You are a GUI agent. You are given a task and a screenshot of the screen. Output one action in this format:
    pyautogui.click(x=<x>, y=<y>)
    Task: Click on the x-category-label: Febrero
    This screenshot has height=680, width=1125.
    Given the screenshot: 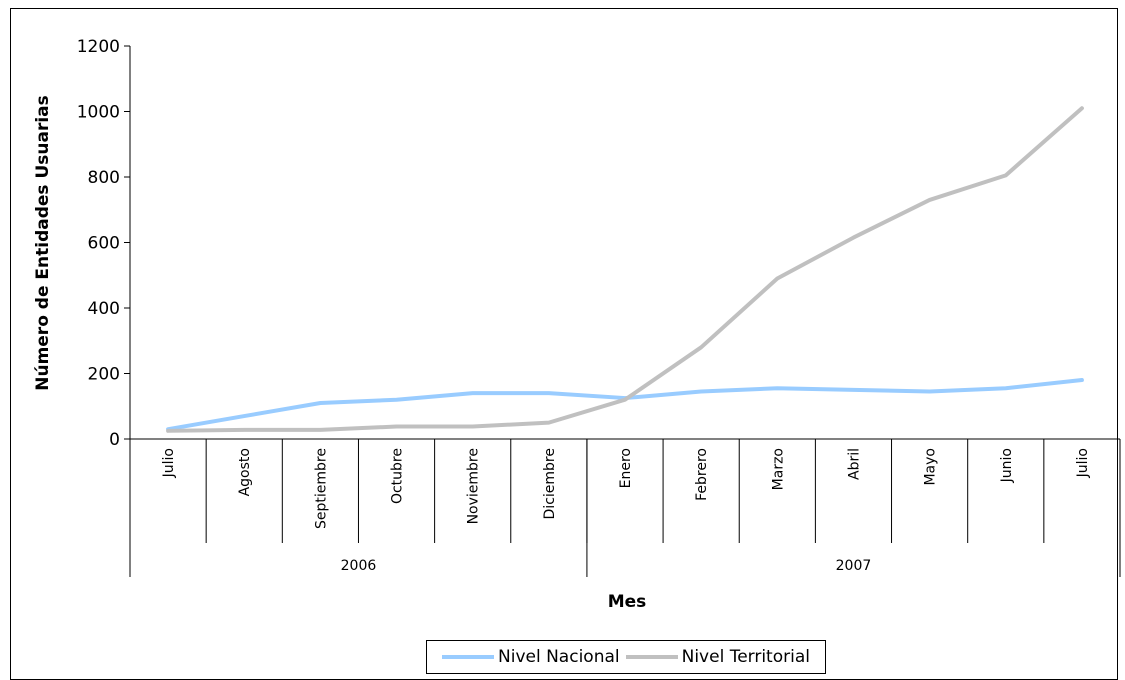 What is the action you would take?
    pyautogui.click(x=702, y=474)
    